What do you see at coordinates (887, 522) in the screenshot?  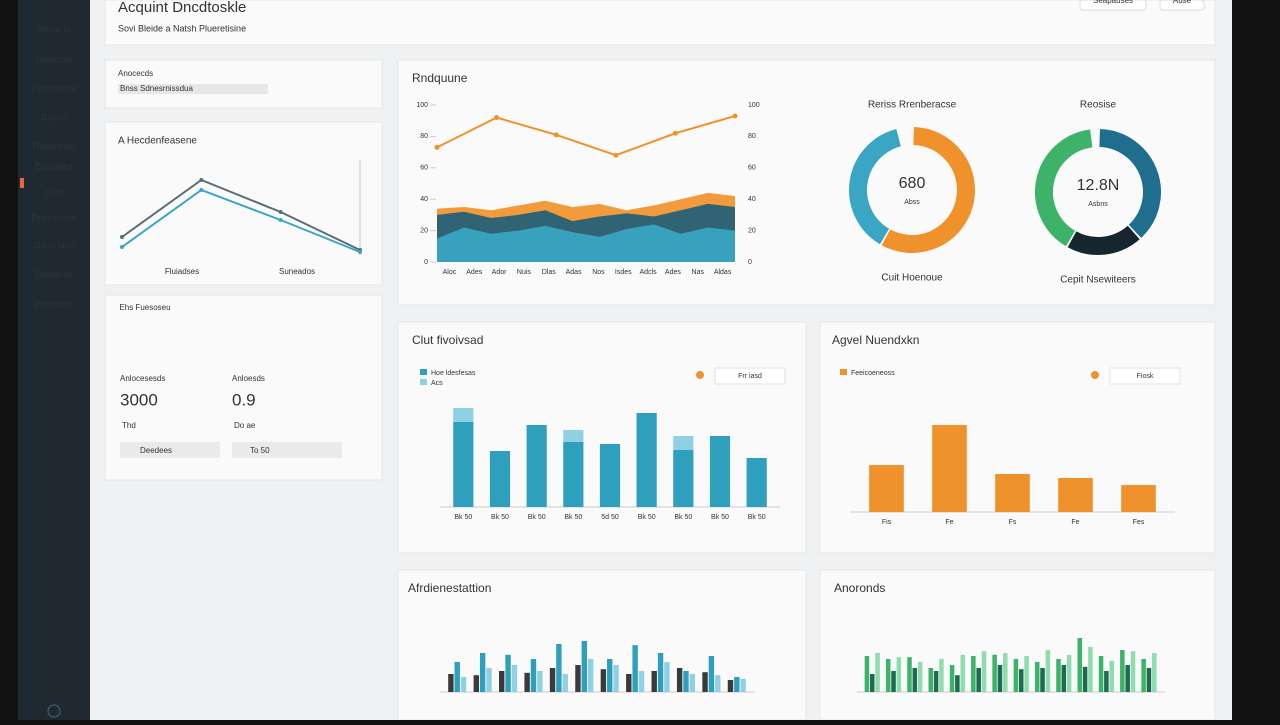 I see `x-tick-label: Fis` at bounding box center [887, 522].